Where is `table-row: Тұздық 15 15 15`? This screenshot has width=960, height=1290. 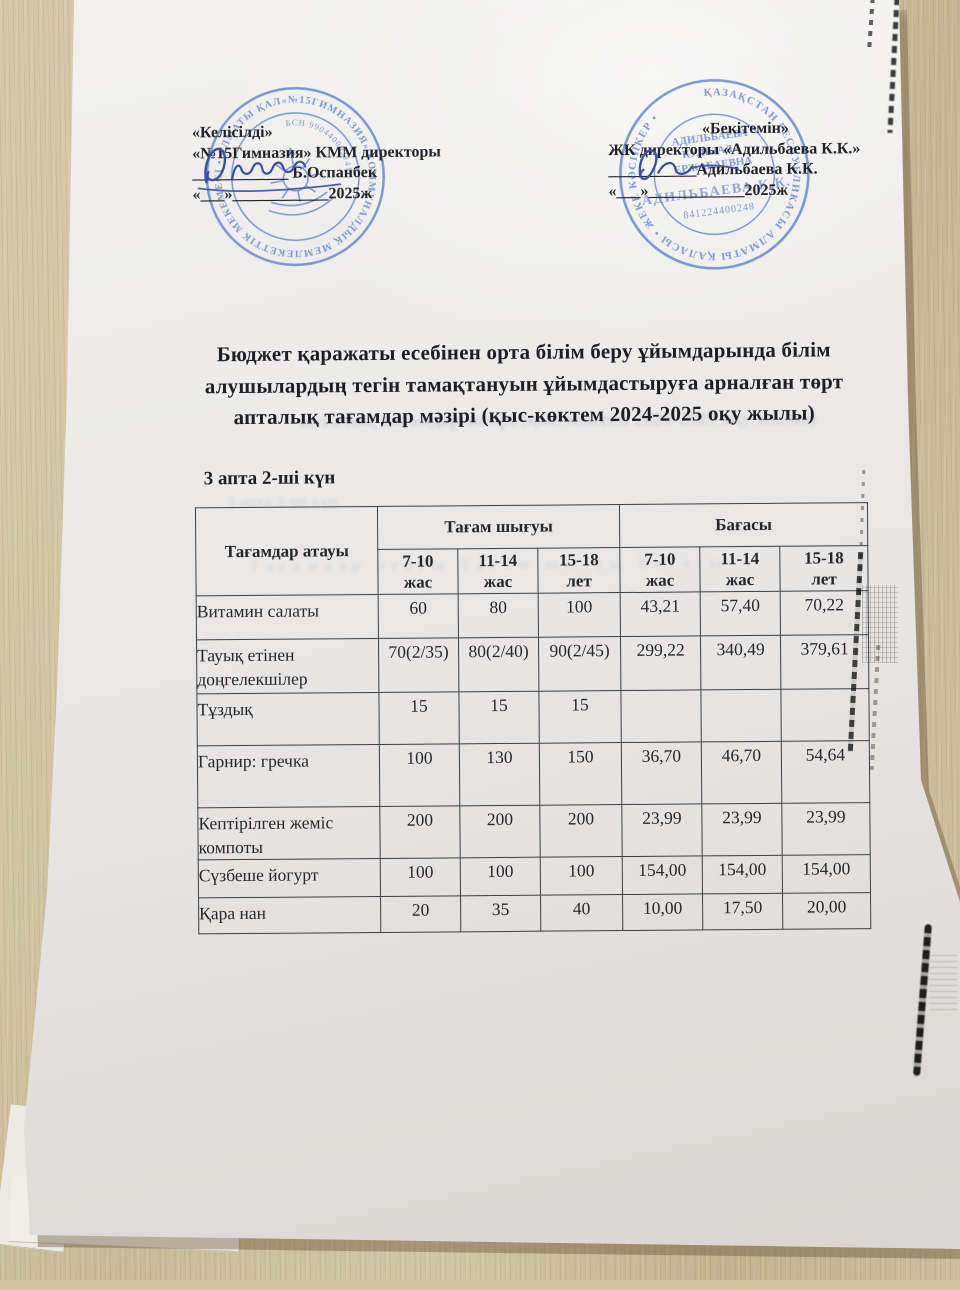 table-row: Тұздық 15 15 15 is located at coordinates (533, 717).